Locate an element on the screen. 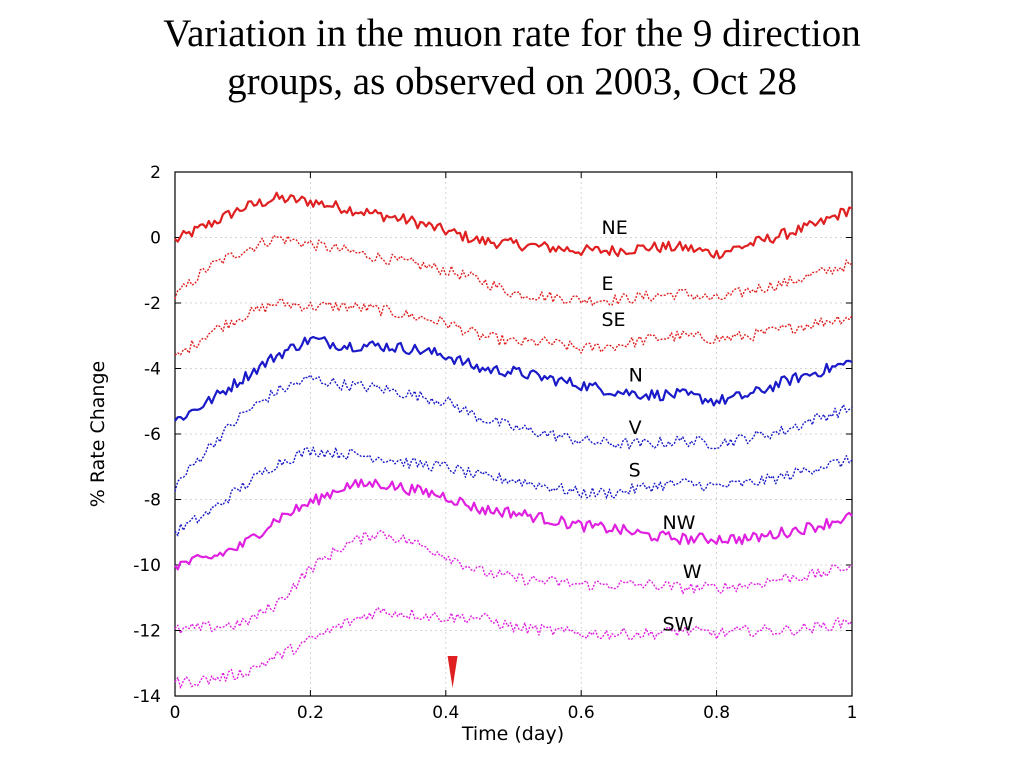  x-tick-label: 0 is located at coordinates (175, 713).